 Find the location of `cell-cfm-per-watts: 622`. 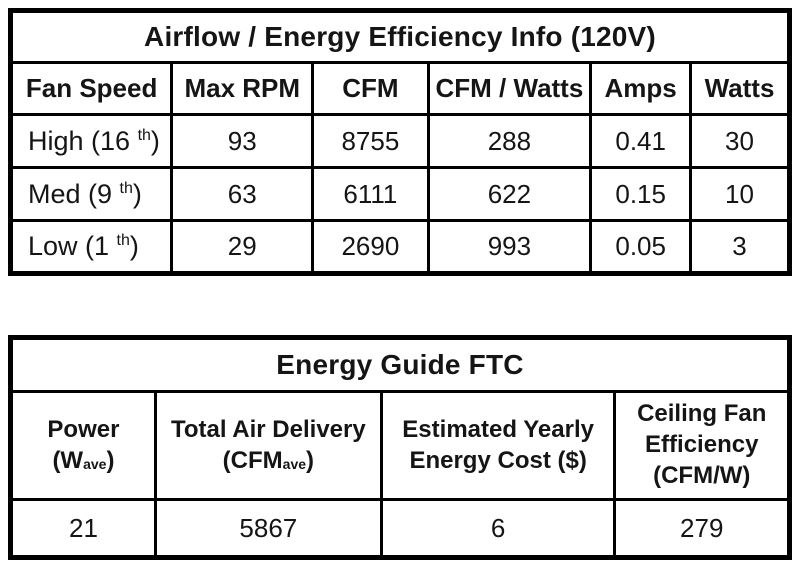

cell-cfm-per-watts: 622 is located at coordinates (509, 194).